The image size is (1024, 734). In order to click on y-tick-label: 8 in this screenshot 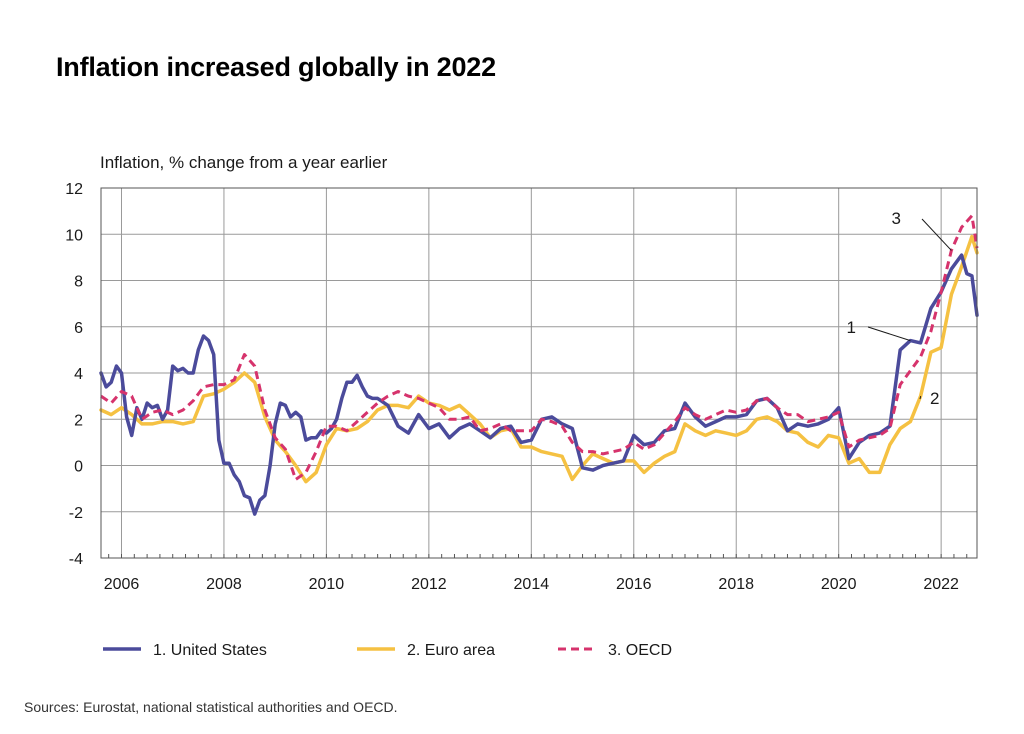, I will do `click(78, 282)`.